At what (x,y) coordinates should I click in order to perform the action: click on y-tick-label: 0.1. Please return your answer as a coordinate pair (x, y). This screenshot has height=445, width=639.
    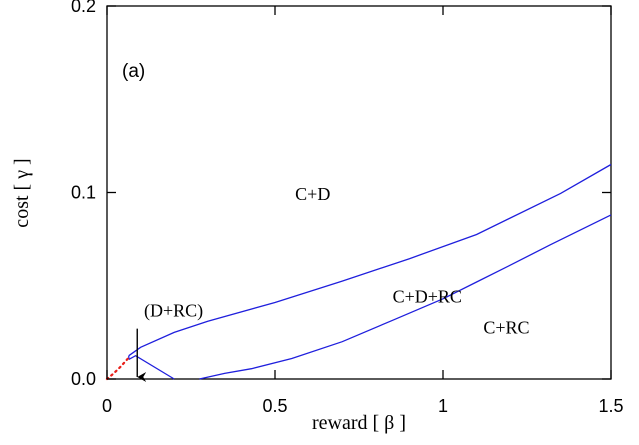
    Looking at the image, I should click on (83, 193).